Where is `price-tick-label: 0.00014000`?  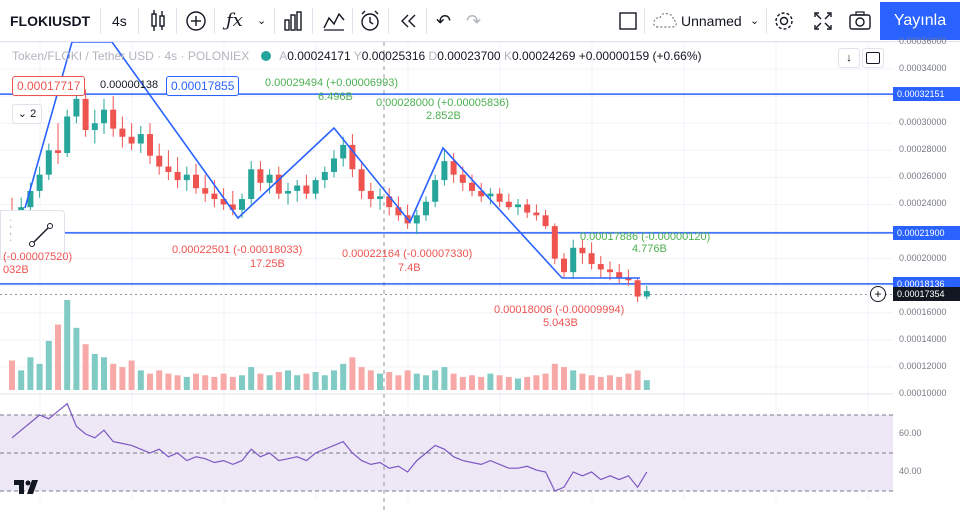 price-tick-label: 0.00014000 is located at coordinates (923, 338).